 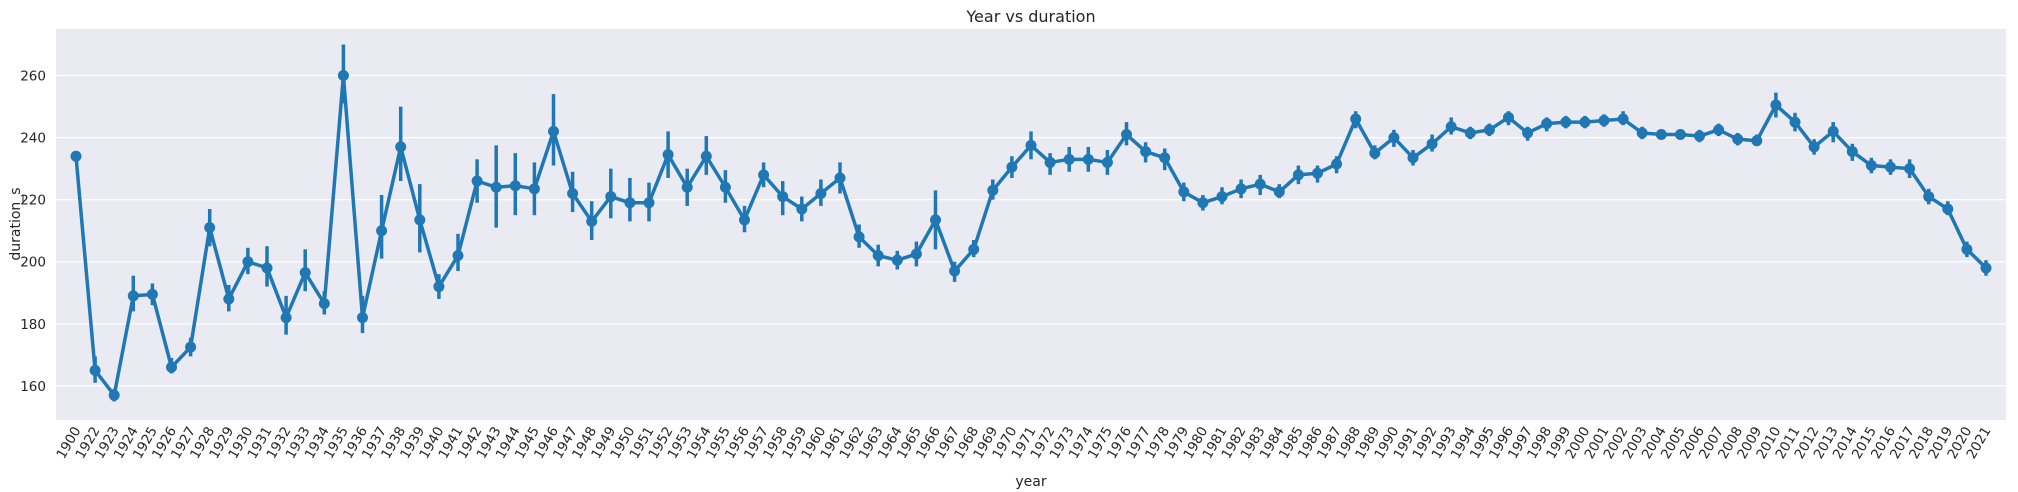 What do you see at coordinates (33, 232) in the screenshot?
I see `y-tick-labels: 160 180 200 220 240 260` at bounding box center [33, 232].